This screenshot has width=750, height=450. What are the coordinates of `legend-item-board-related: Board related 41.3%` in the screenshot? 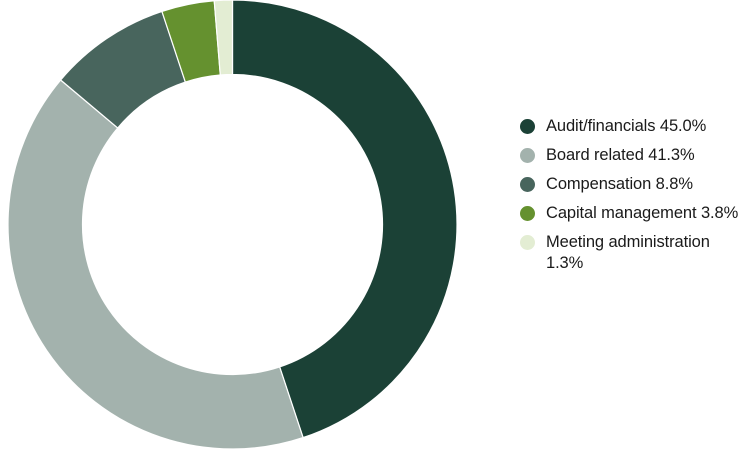 It's located at (635, 155).